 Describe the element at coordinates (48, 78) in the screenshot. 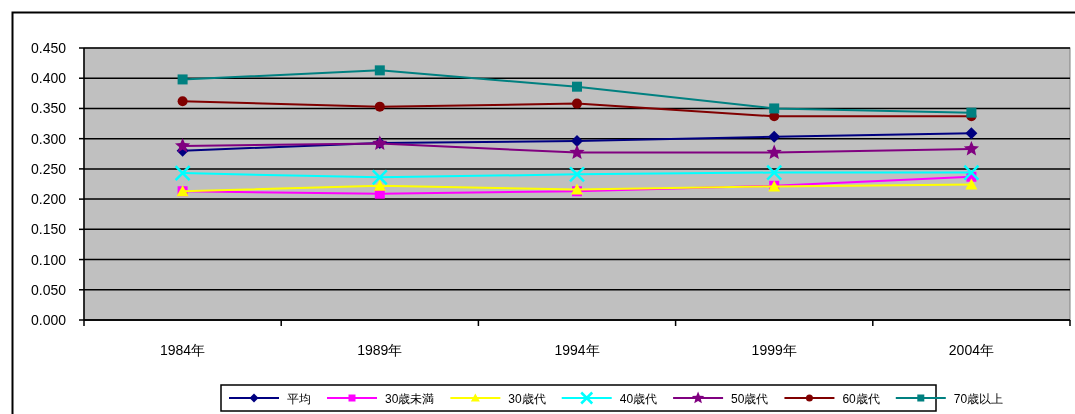

I see `y-tick-label: 0.400` at that location.